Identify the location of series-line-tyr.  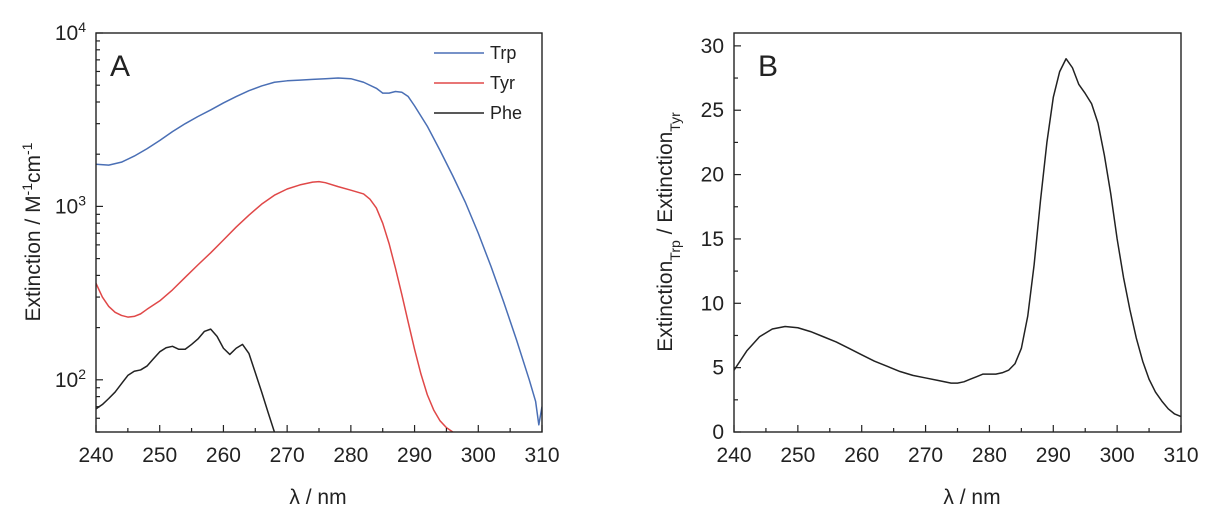
(275, 306).